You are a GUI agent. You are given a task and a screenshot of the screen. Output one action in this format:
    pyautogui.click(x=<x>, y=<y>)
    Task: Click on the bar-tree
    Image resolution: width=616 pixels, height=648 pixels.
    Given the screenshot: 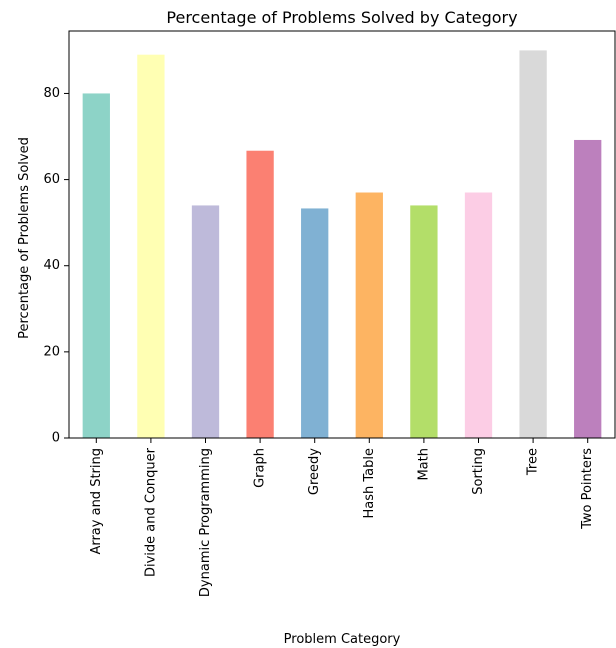 What is the action you would take?
    pyautogui.click(x=533, y=244)
    